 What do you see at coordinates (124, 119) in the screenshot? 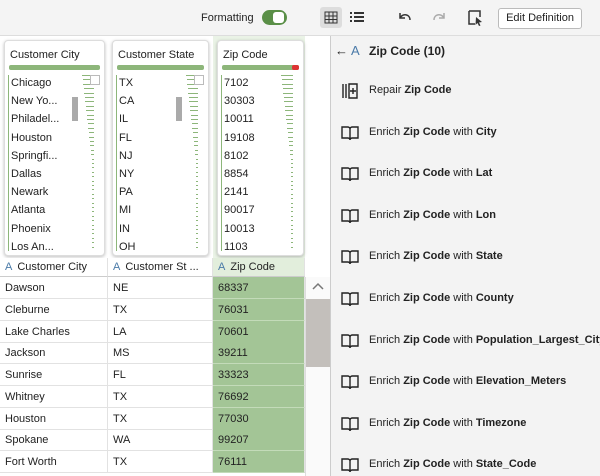
I see `profile-value: IL` at bounding box center [124, 119].